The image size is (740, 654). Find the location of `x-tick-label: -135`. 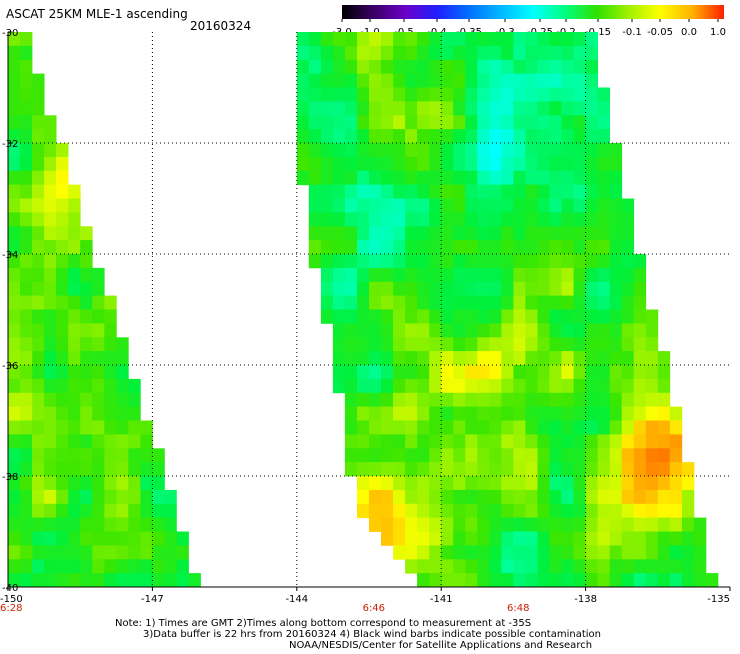

x-tick-label: -135 is located at coordinates (718, 599).